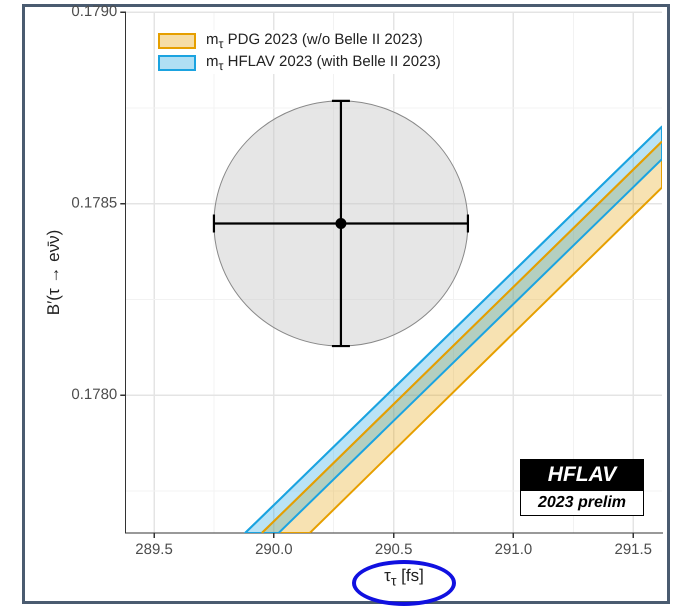 The image size is (684, 610). What do you see at coordinates (404, 578) in the screenshot?
I see `x-axis-title: τ$_{τ}$ [fs]` at bounding box center [404, 578].